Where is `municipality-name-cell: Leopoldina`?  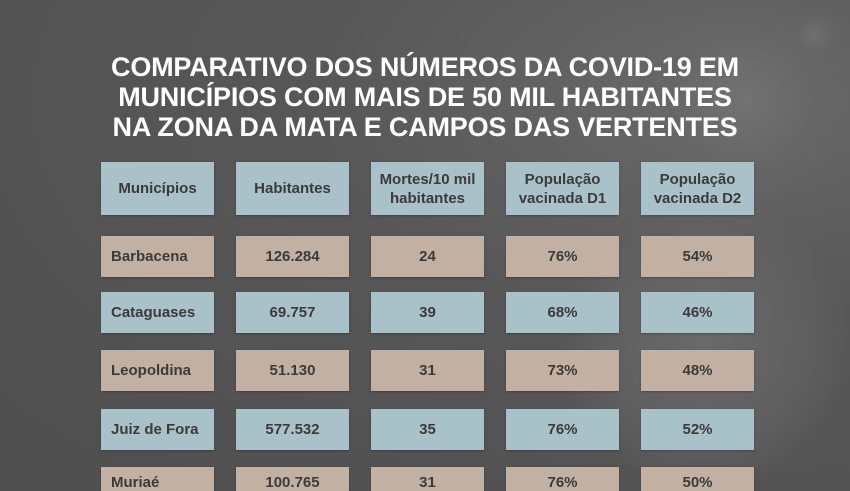 municipality-name-cell: Leopoldina is located at coordinates (157, 370).